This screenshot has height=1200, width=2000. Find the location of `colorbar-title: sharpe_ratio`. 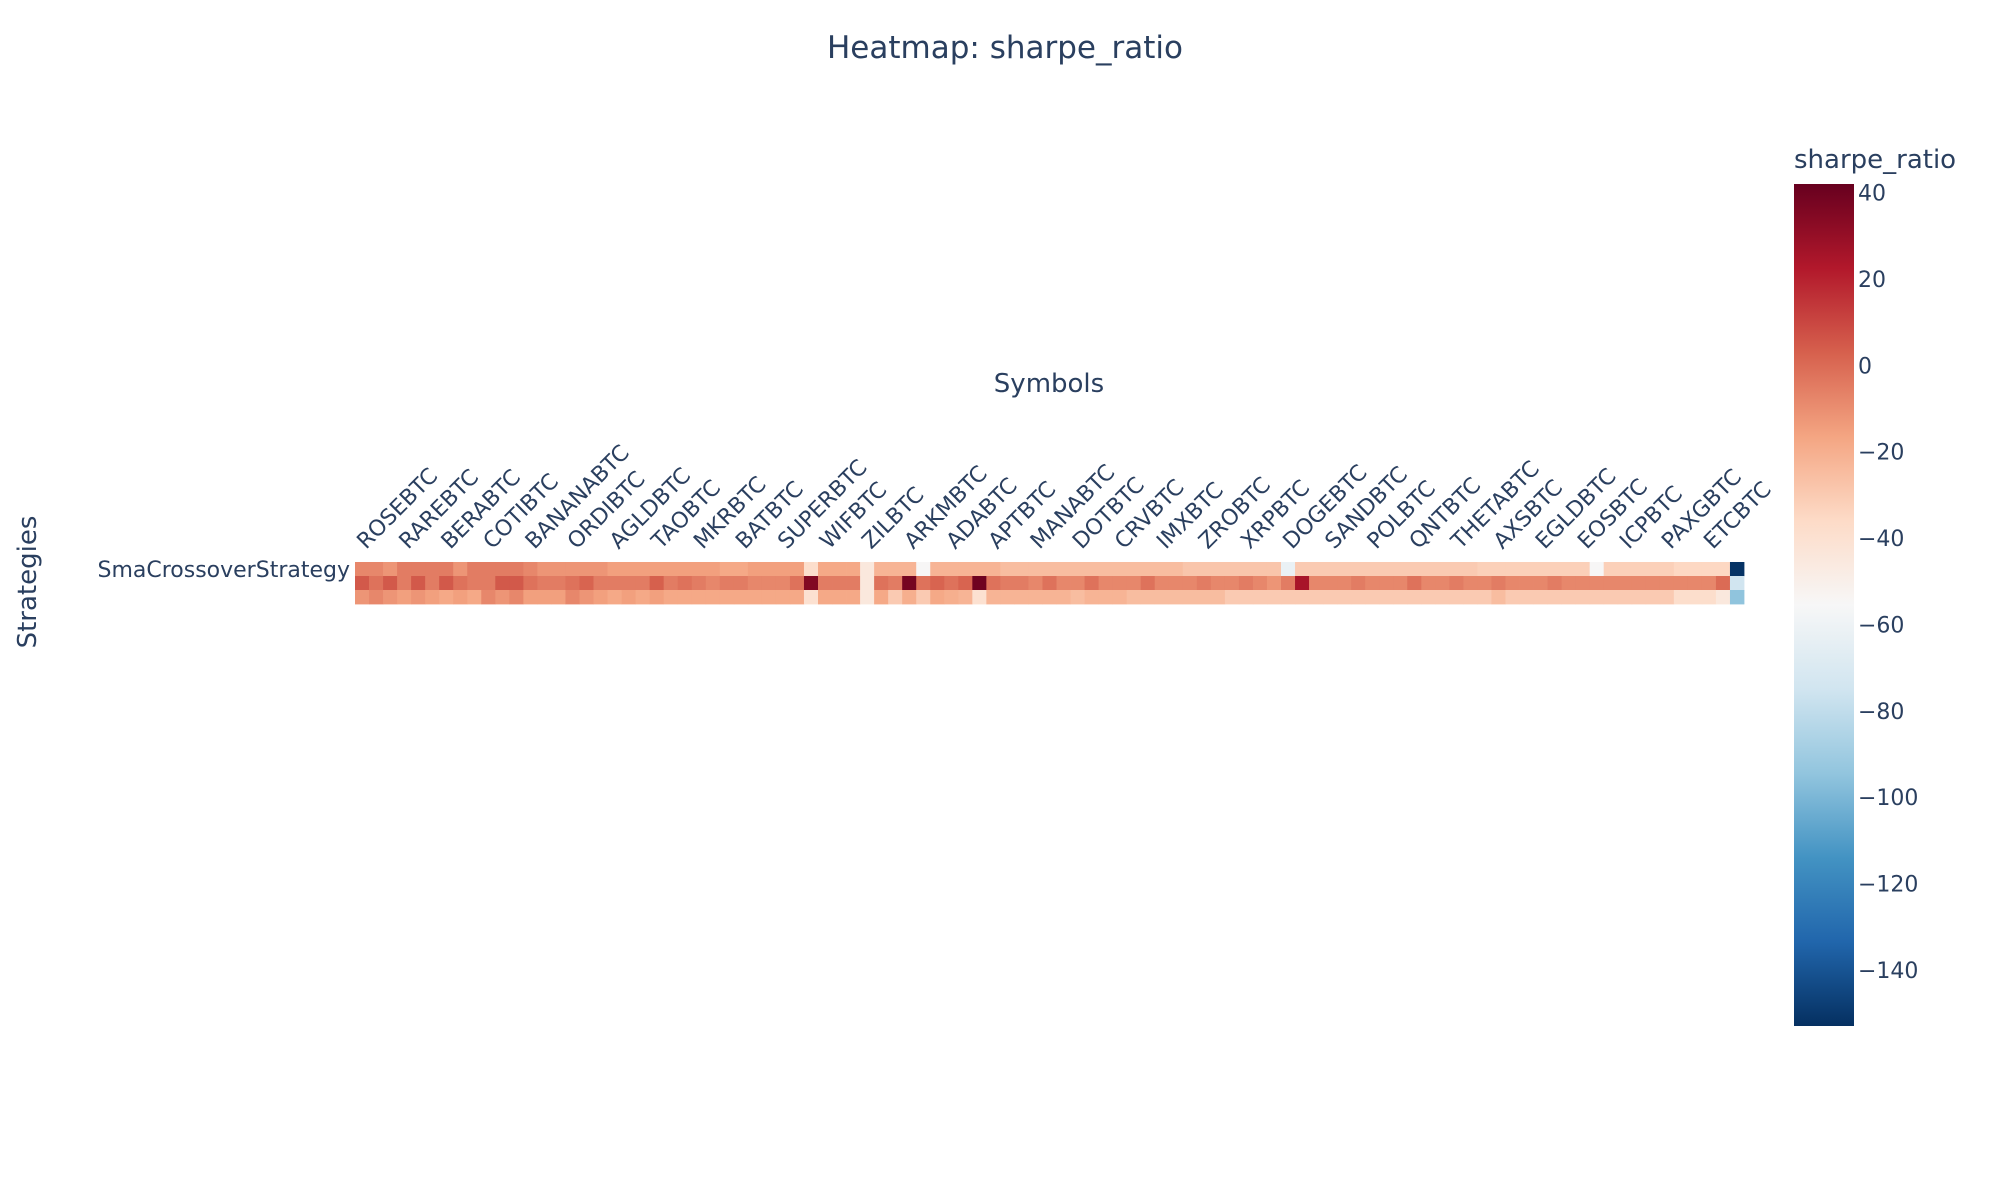

colorbar-title: sharpe_ratio is located at coordinates (1875, 160).